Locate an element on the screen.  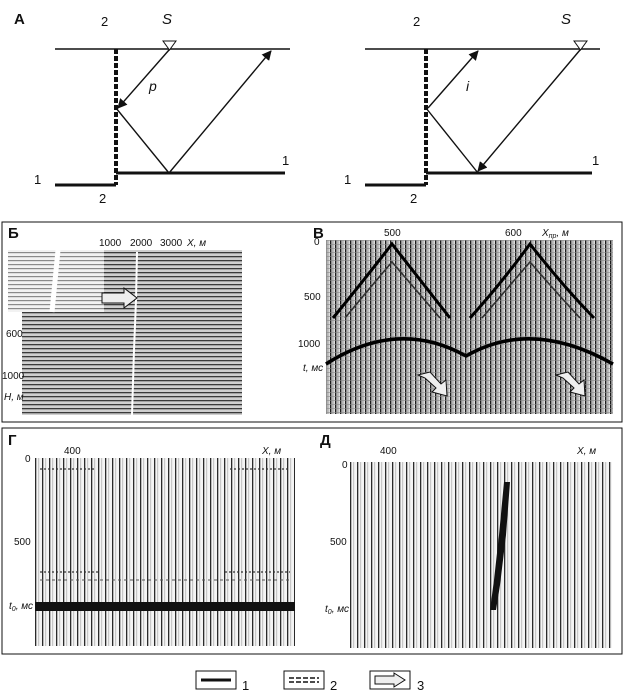
label-2-bottom-right: 2 is located at coordinates (413, 198).